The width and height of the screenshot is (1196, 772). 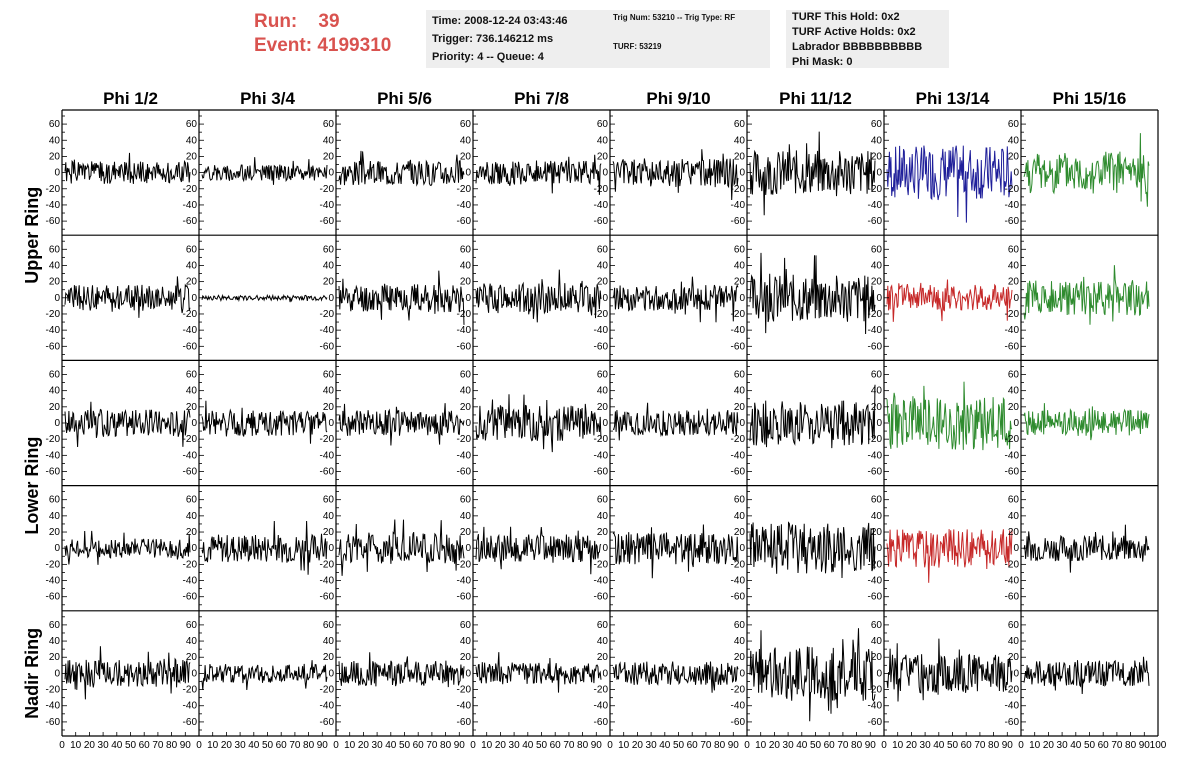 What do you see at coordinates (693, 745) in the screenshot?
I see `x-tick-label: 60` at bounding box center [693, 745].